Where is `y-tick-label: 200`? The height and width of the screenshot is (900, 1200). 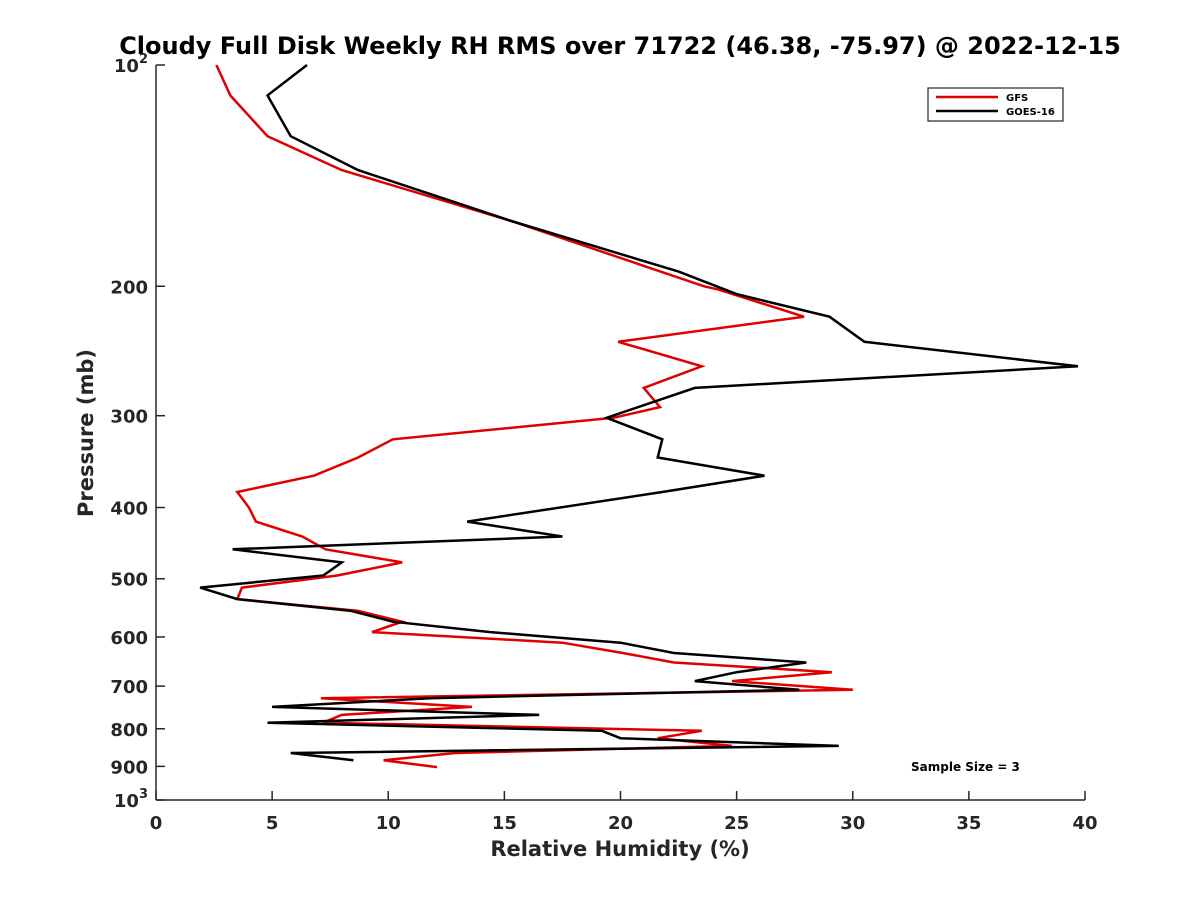
y-tick-label: 200 is located at coordinates (129, 287).